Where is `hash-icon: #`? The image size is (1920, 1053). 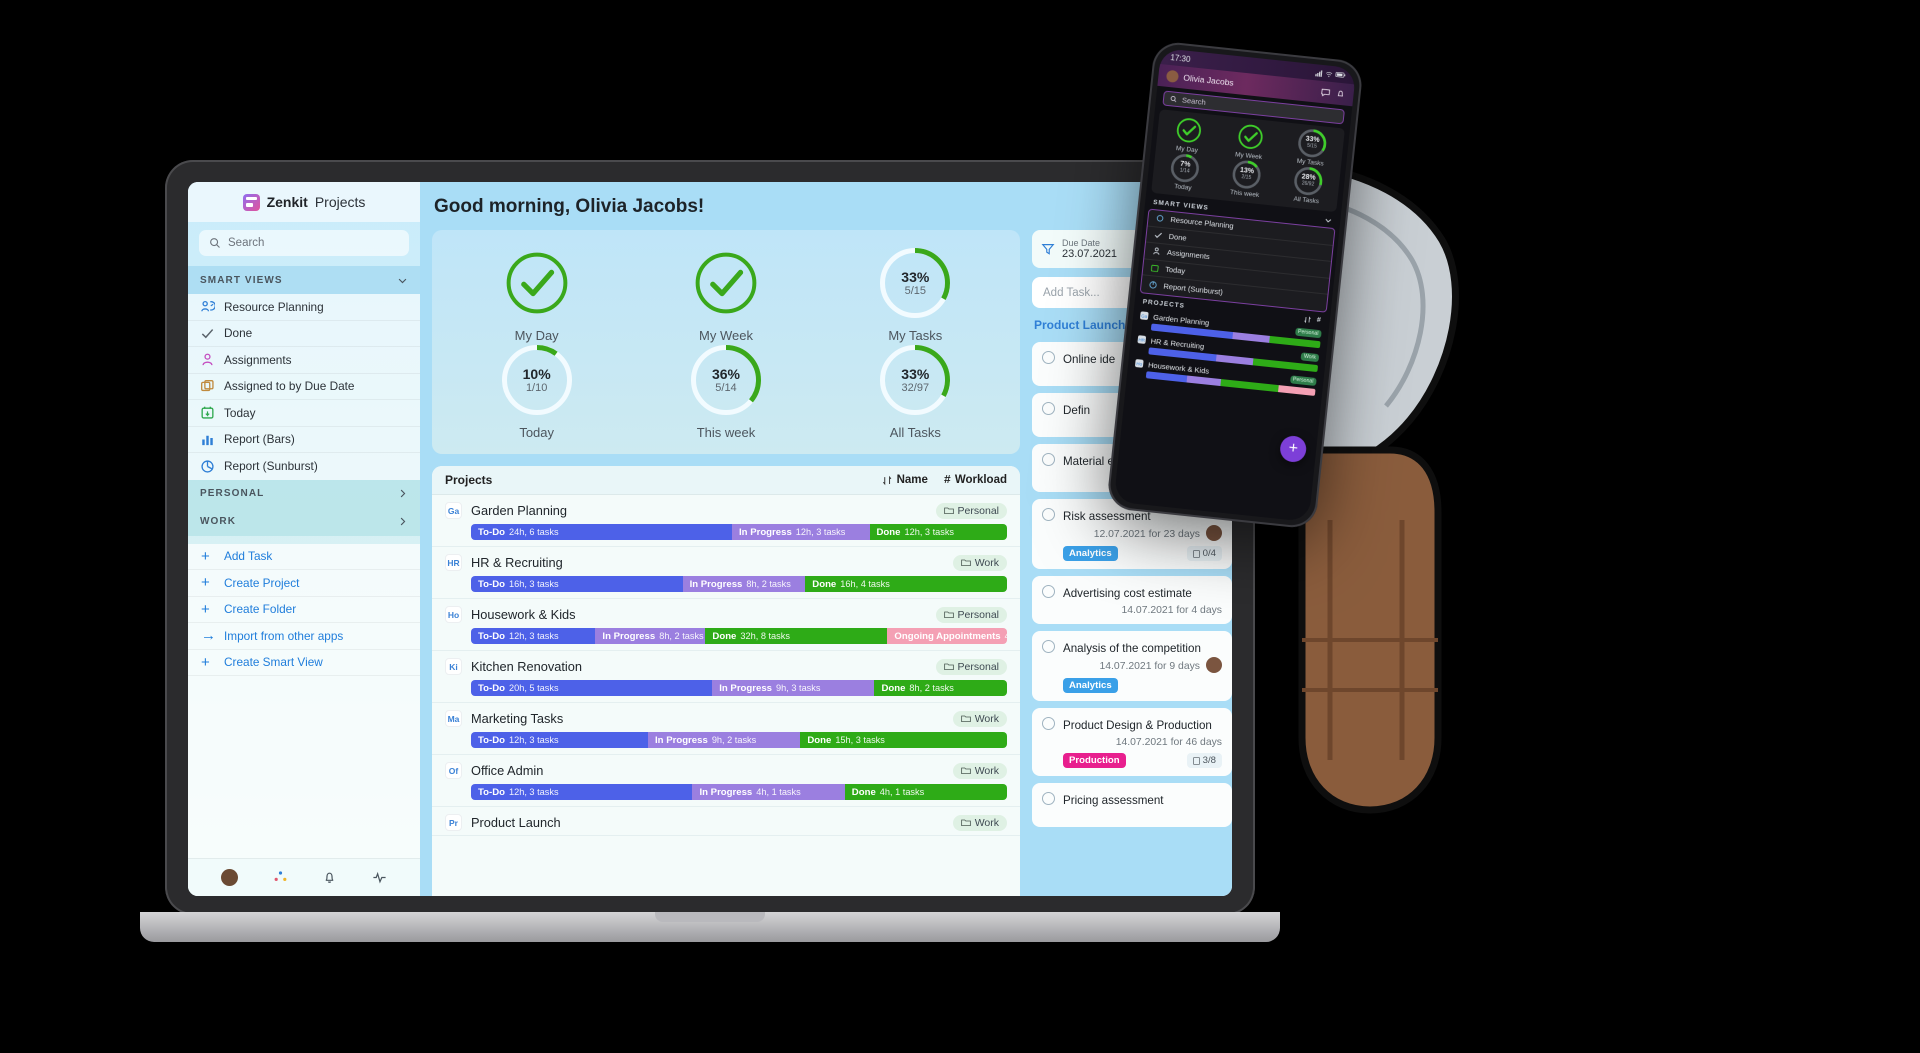 hash-icon: # is located at coordinates (1319, 320).